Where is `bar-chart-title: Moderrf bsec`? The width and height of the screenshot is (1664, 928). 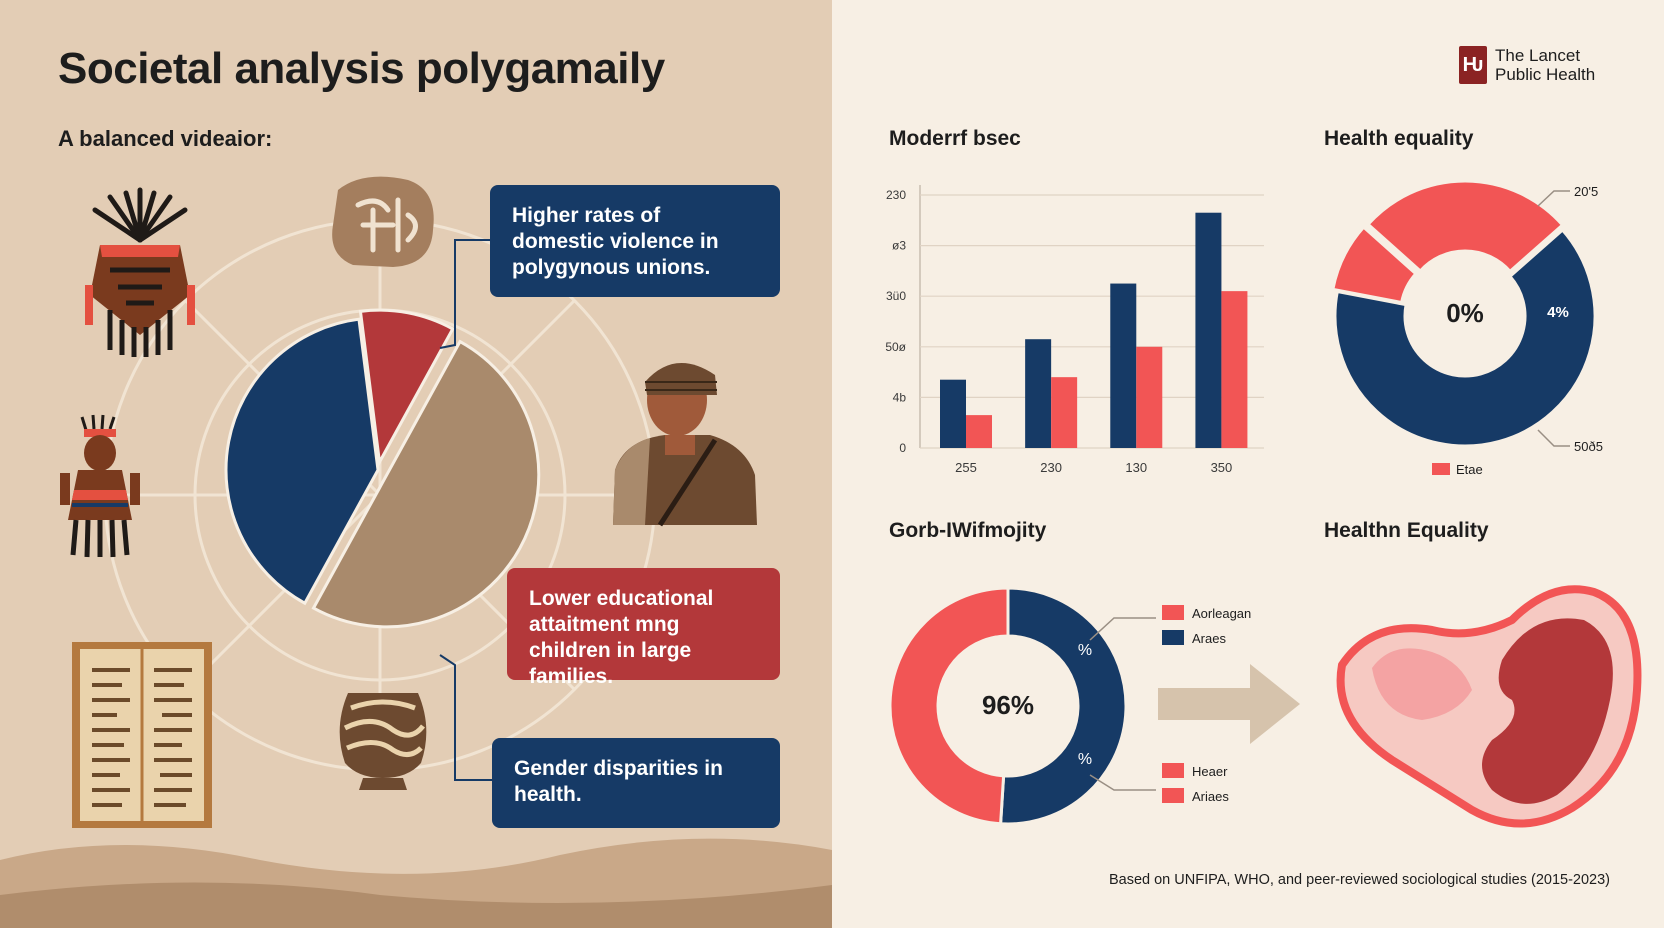
bar-chart-title: Moderrf bsec is located at coordinates (955, 138).